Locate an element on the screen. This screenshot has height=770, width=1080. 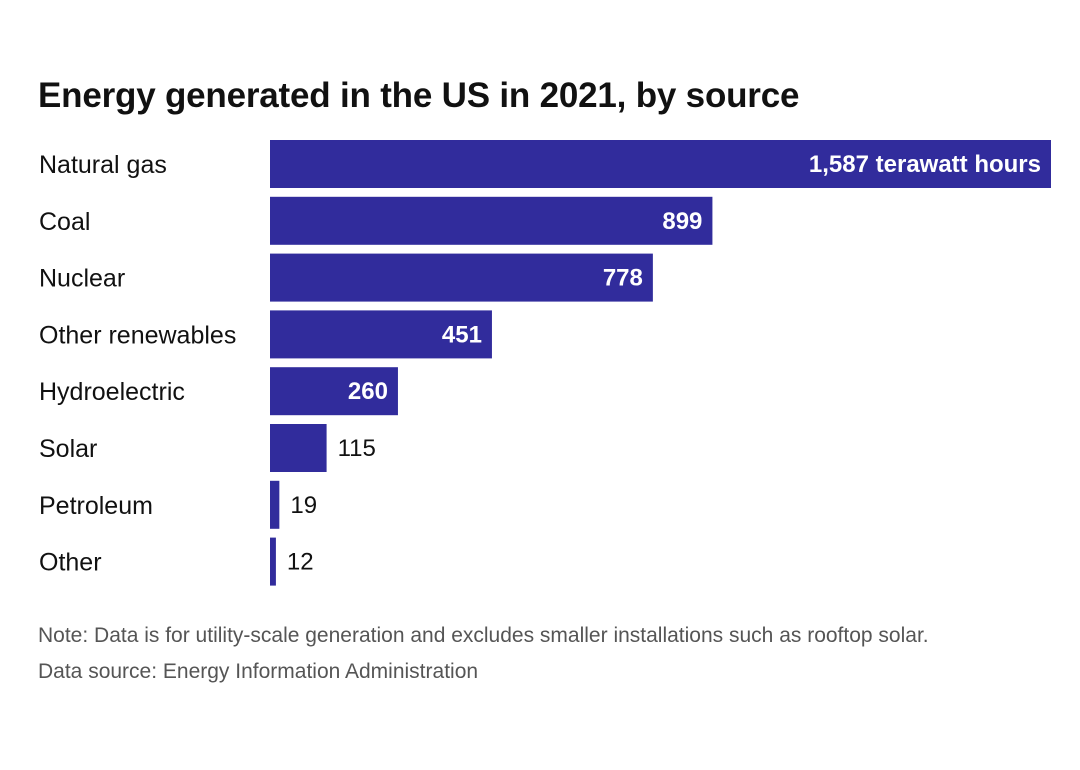
category-label: Other renewables is located at coordinates (137, 335).